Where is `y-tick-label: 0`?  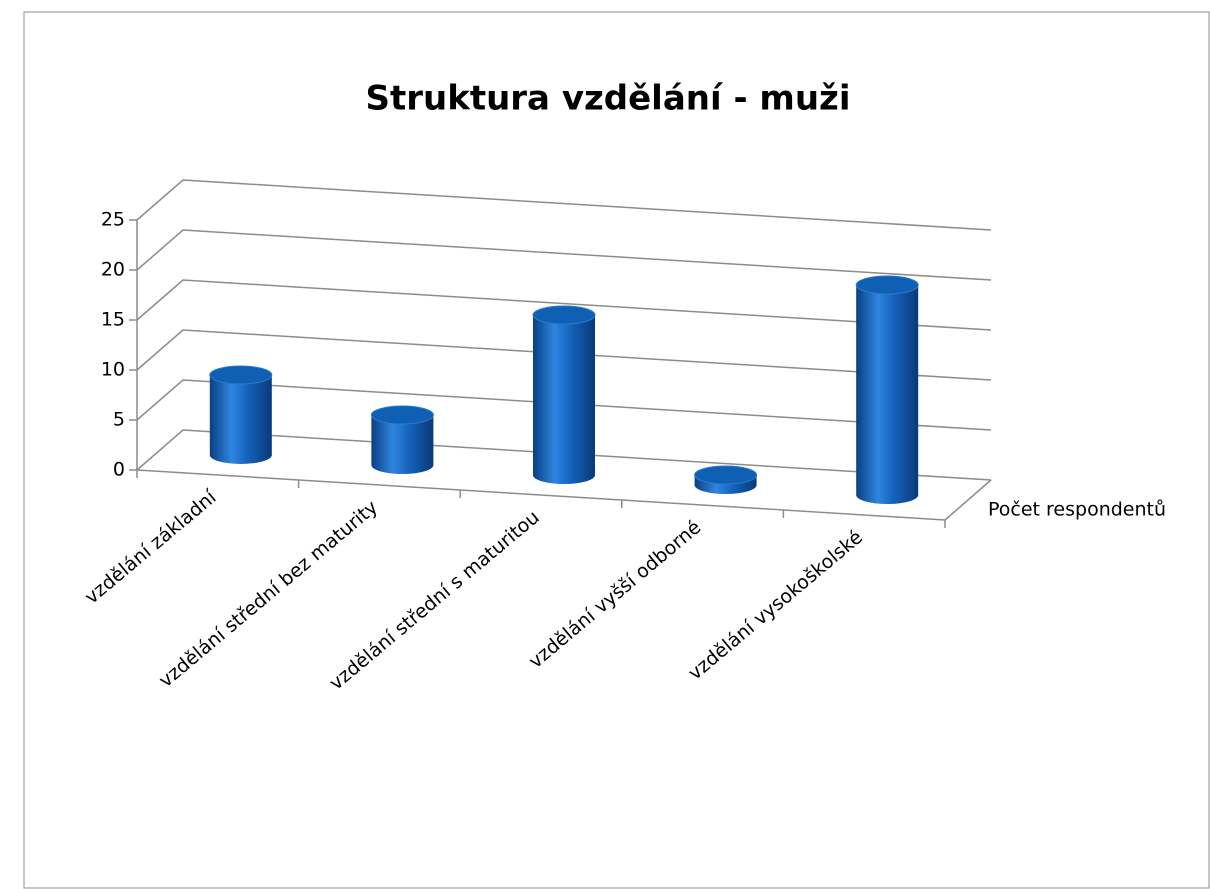 y-tick-label: 0 is located at coordinates (119, 470).